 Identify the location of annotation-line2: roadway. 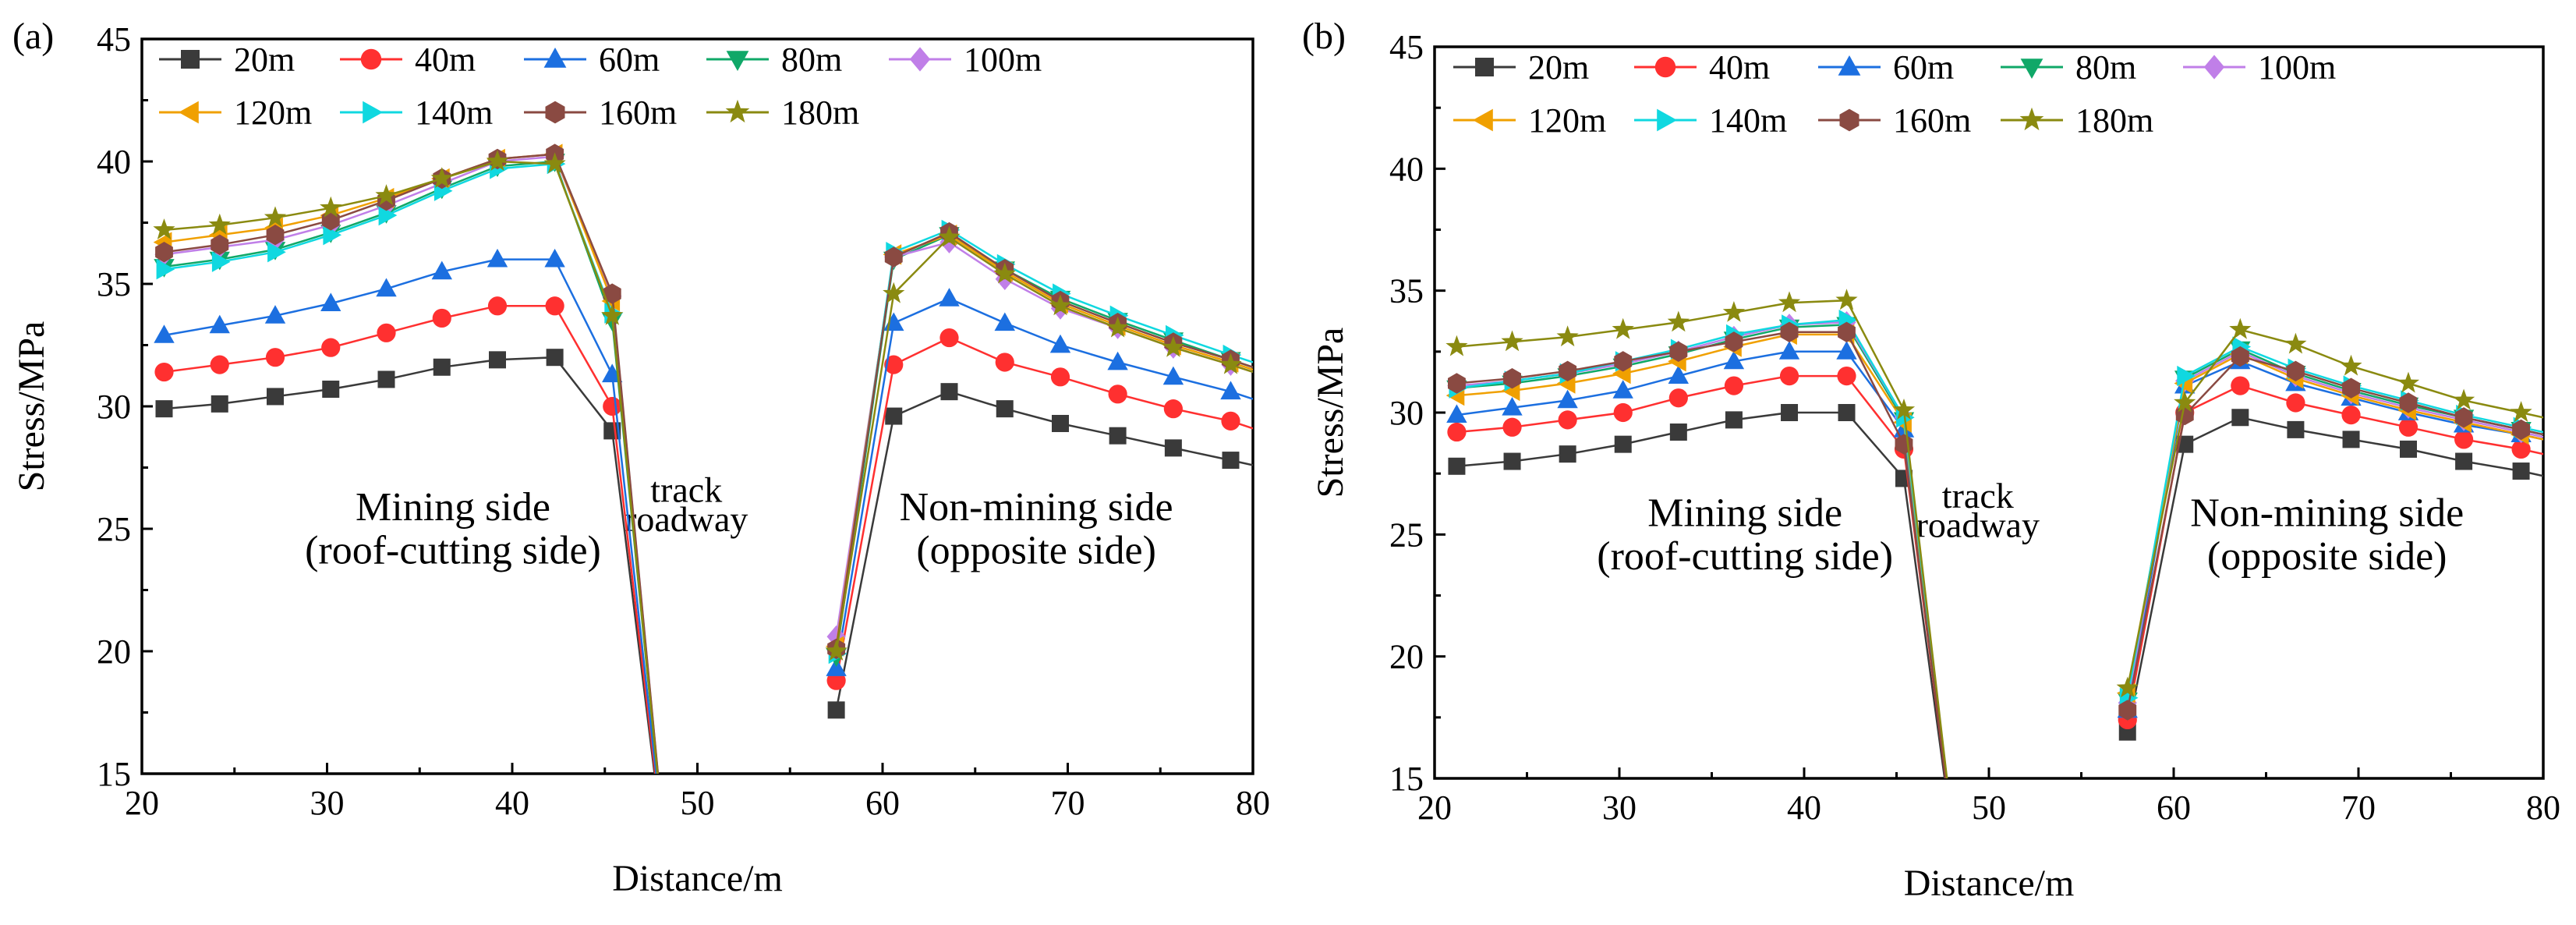
(1978, 524).